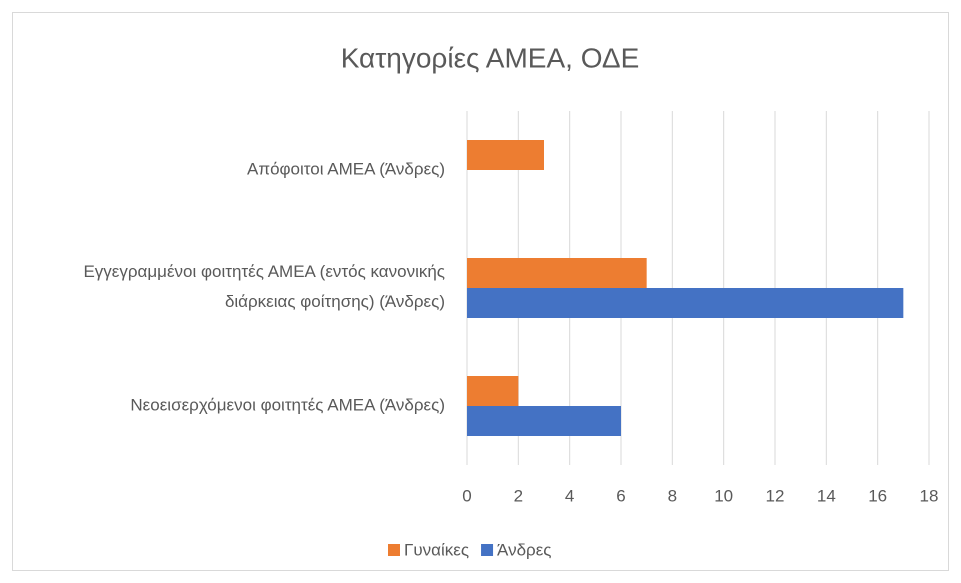 The height and width of the screenshot is (583, 961). Describe the element at coordinates (346, 168) in the screenshot. I see `y-tick-label: Απόφοιτοι ΑΜΕΑ (Άνδρες)` at that location.